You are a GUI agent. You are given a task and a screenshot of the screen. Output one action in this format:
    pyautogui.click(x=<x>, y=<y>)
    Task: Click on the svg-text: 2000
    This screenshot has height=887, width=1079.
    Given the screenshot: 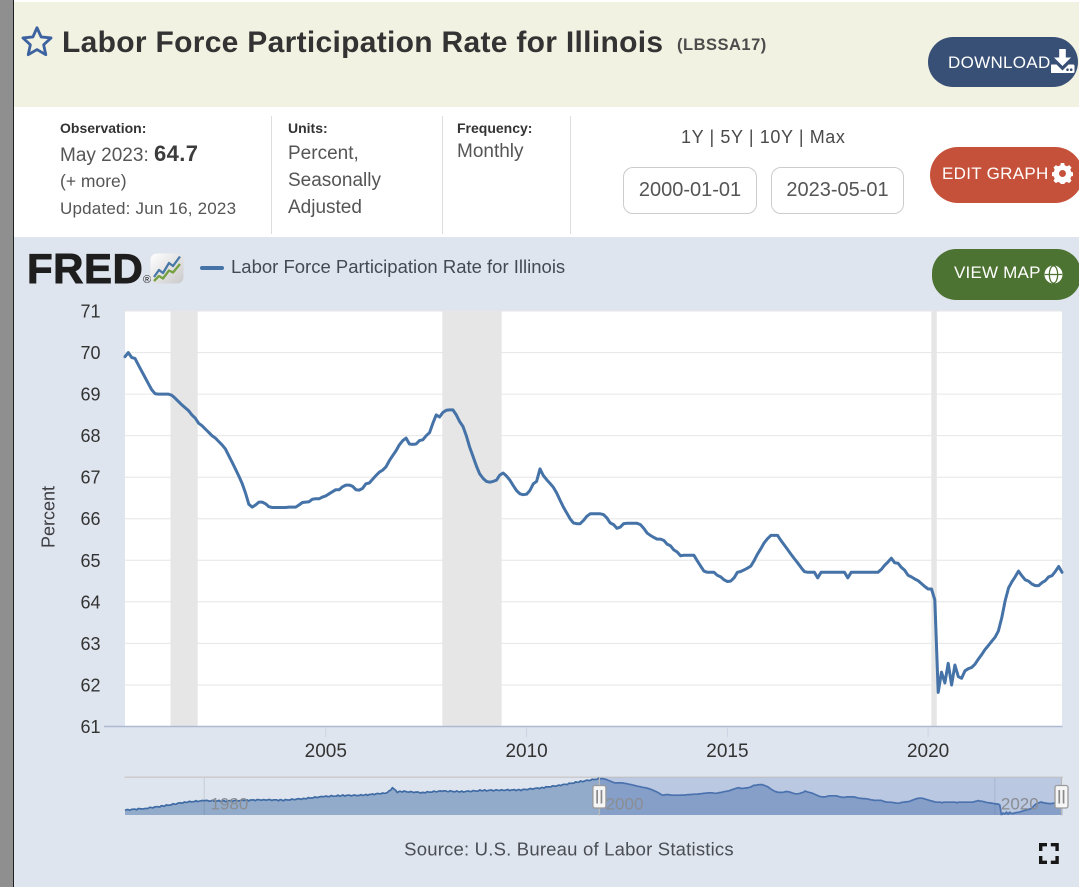 What is the action you would take?
    pyautogui.click(x=625, y=804)
    